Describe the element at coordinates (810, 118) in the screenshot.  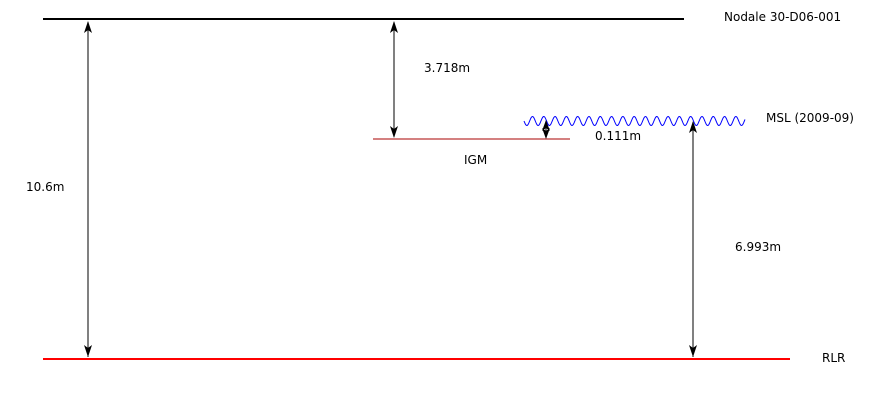
I see `msl-label: MSL (2009-09)` at that location.